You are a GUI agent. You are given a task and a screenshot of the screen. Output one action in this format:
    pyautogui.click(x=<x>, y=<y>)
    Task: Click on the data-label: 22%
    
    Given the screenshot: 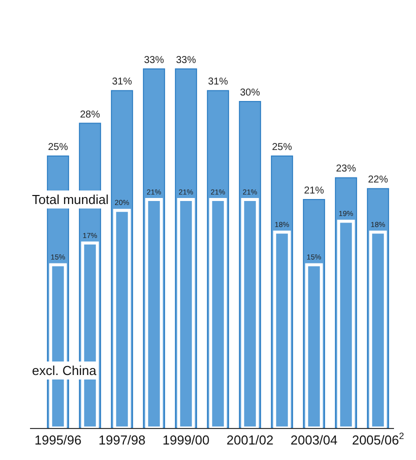 What is the action you would take?
    pyautogui.click(x=378, y=180)
    